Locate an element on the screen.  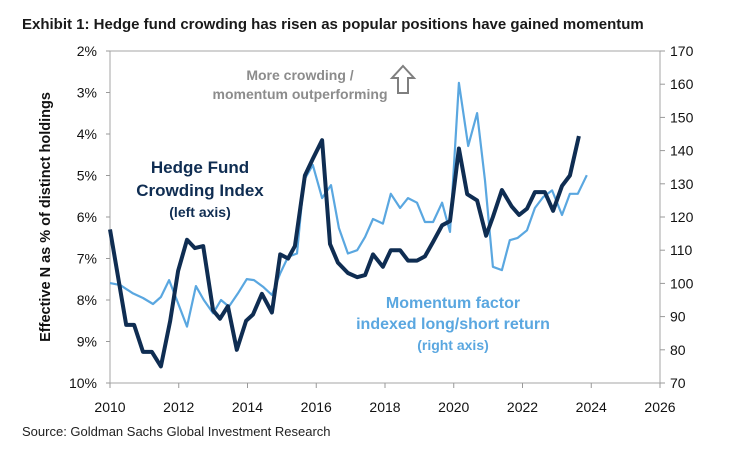
left-tick-label: 8% is located at coordinates (87, 300).